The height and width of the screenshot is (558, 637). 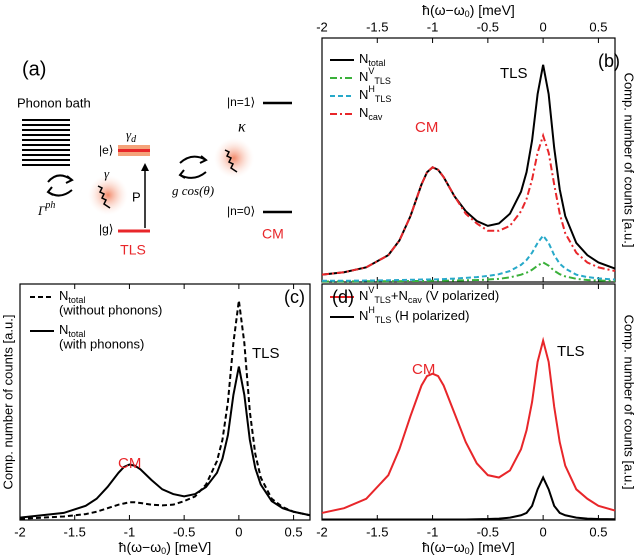 What do you see at coordinates (133, 250) in the screenshot?
I see `tls-label: TLS` at bounding box center [133, 250].